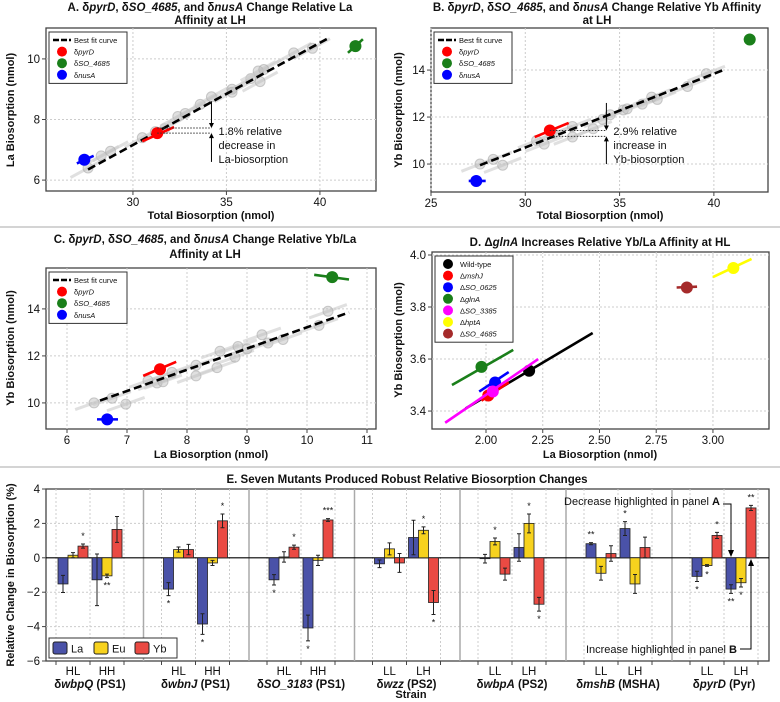 The width and height of the screenshot is (780, 702). Describe the element at coordinates (724, 685) in the screenshot. I see `strain-label: δpyrD (Pyr)` at that location.